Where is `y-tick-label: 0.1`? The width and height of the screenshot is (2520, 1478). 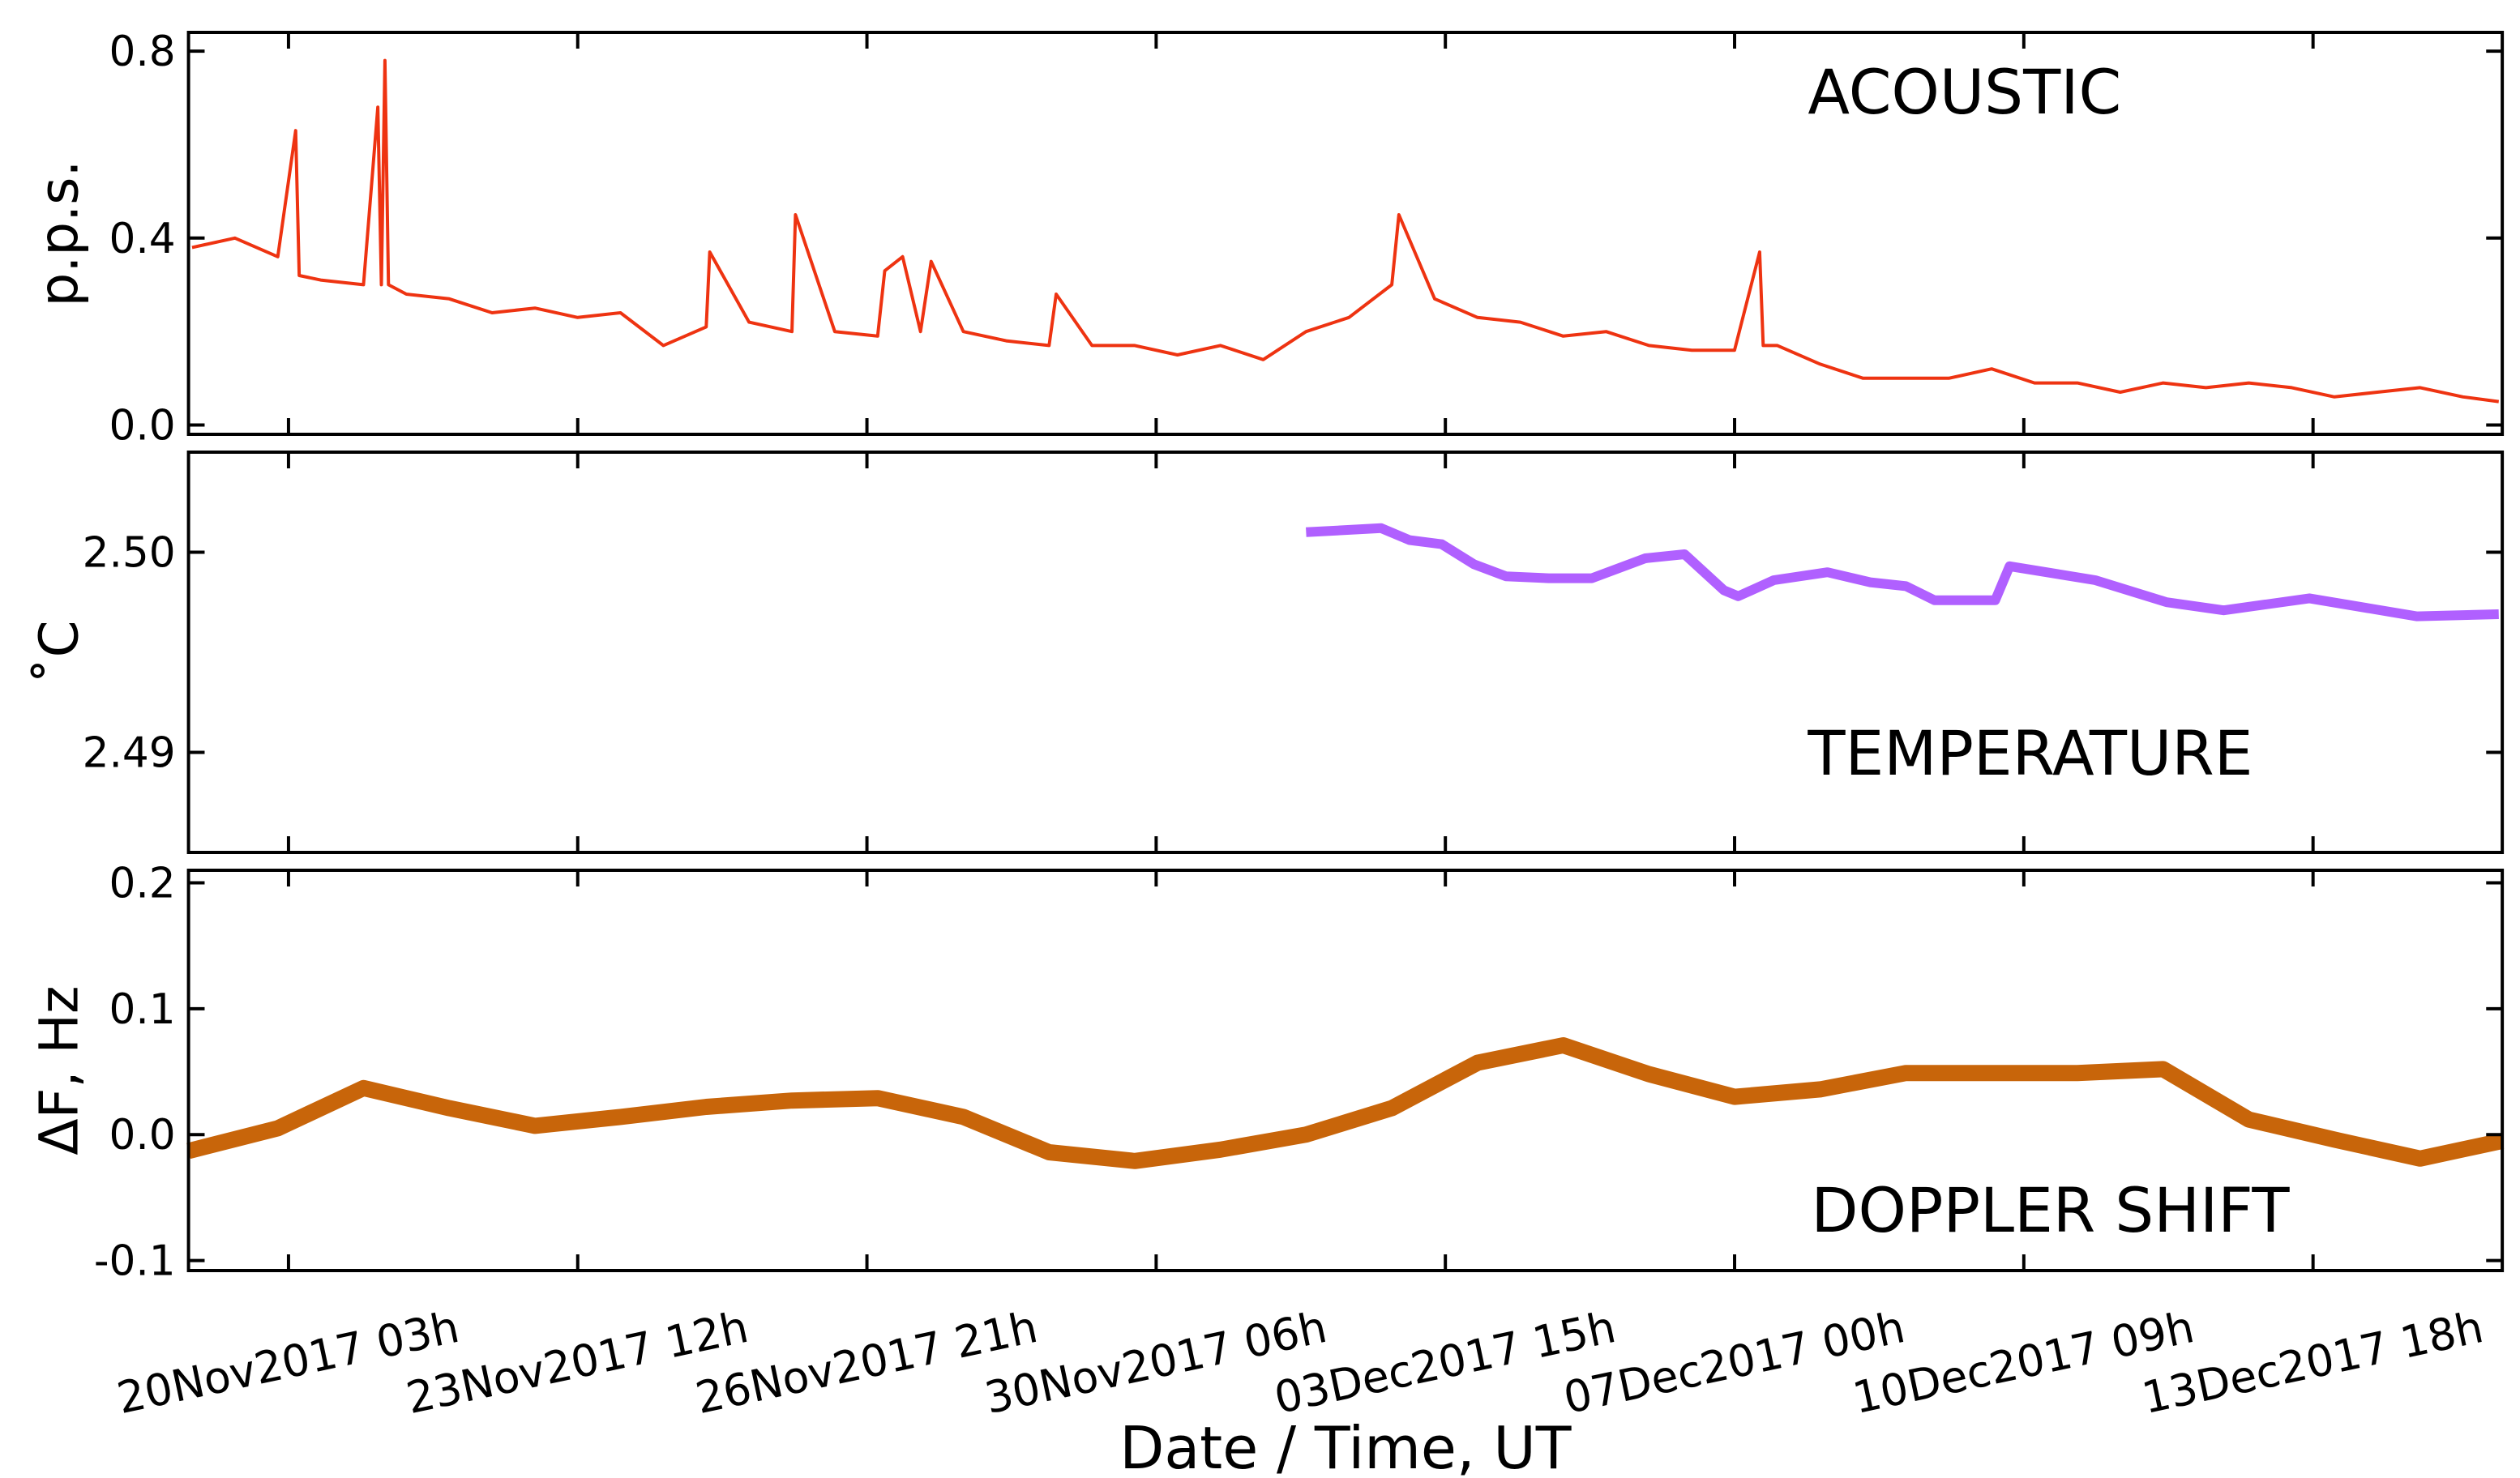
y-tick-label: 0.1 is located at coordinates (142, 1009).